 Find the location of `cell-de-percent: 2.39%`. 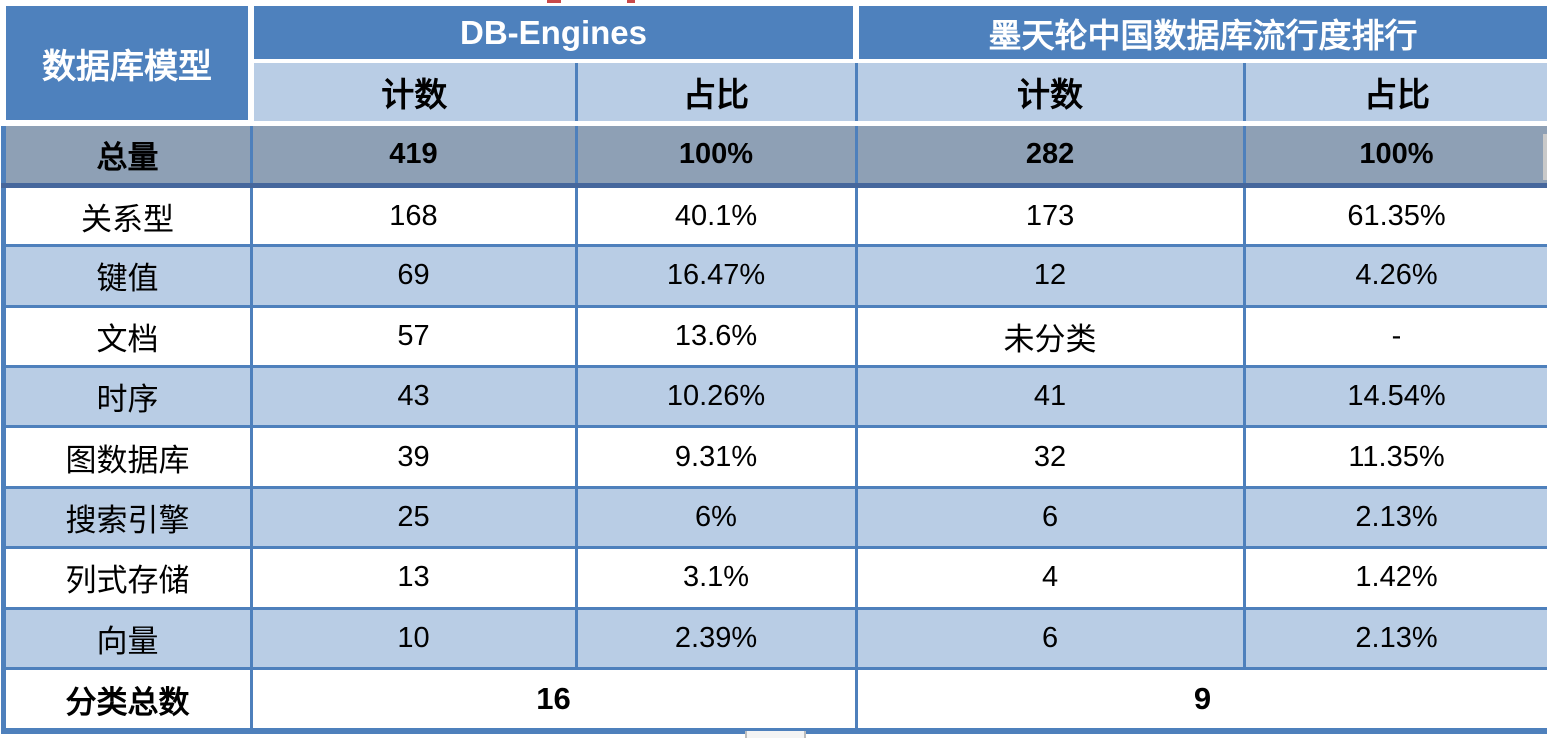

cell-de-percent: 2.39% is located at coordinates (716, 638).